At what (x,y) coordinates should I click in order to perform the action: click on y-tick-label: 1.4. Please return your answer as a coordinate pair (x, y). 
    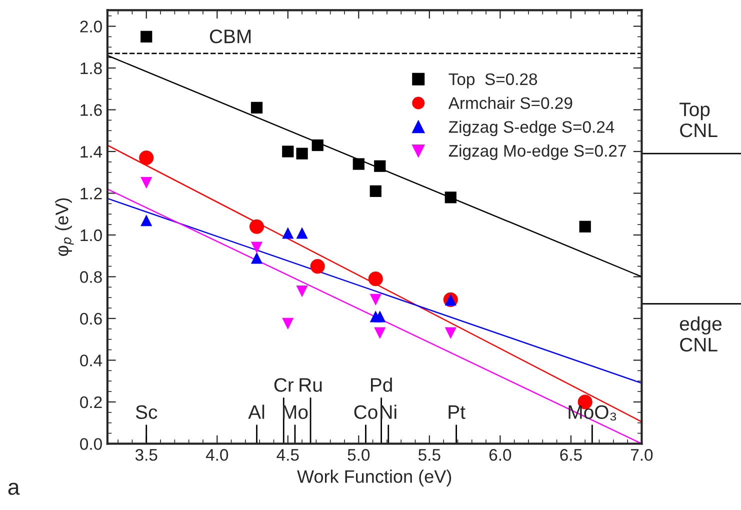
    Looking at the image, I should click on (91, 152).